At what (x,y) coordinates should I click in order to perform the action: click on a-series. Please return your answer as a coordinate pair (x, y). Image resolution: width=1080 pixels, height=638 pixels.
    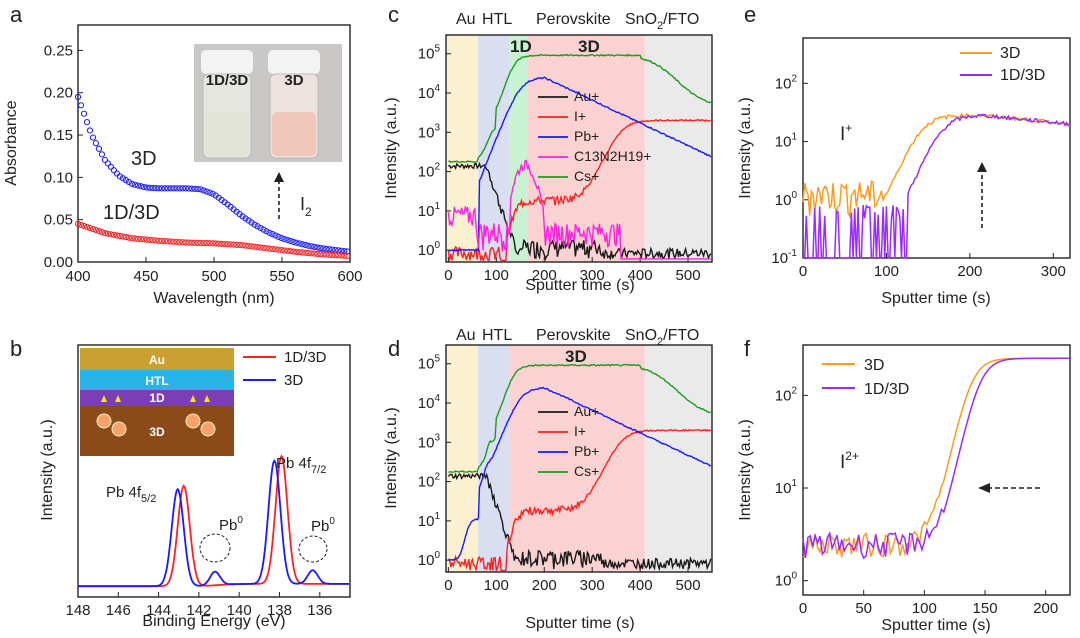
    Looking at the image, I should click on (212, 176).